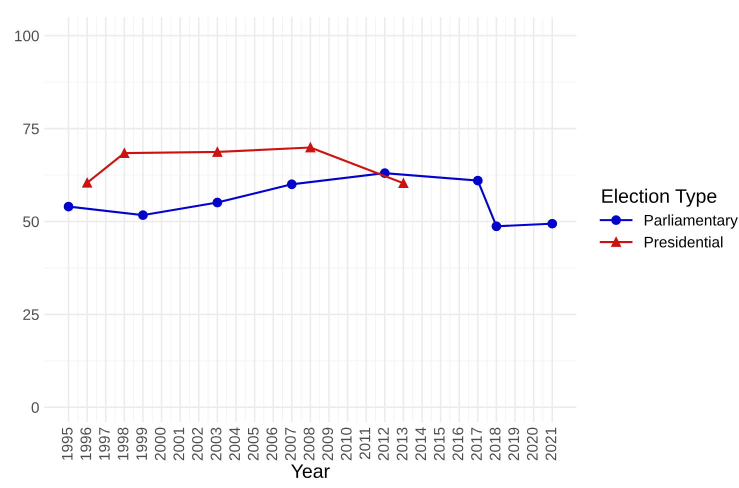  Describe the element at coordinates (439, 444) in the screenshot. I see `x-tick-label: 2015` at that location.